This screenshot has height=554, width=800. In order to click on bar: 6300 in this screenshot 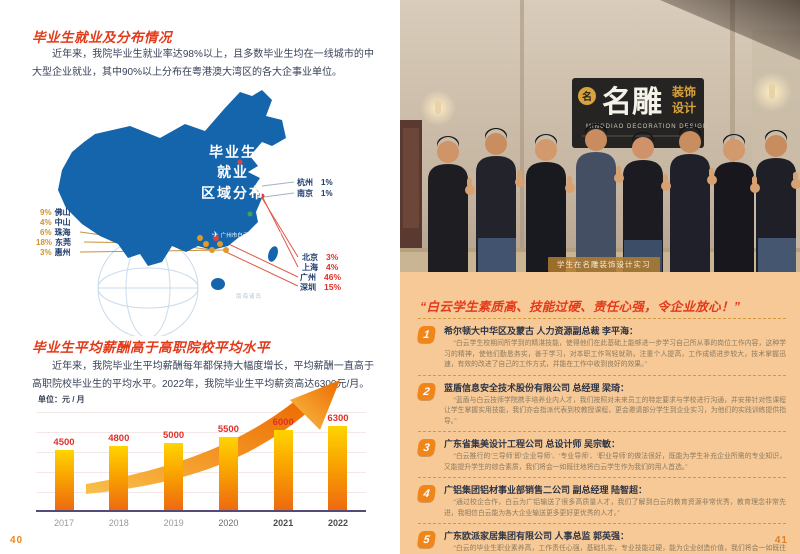, I will do `click(338, 461)`.